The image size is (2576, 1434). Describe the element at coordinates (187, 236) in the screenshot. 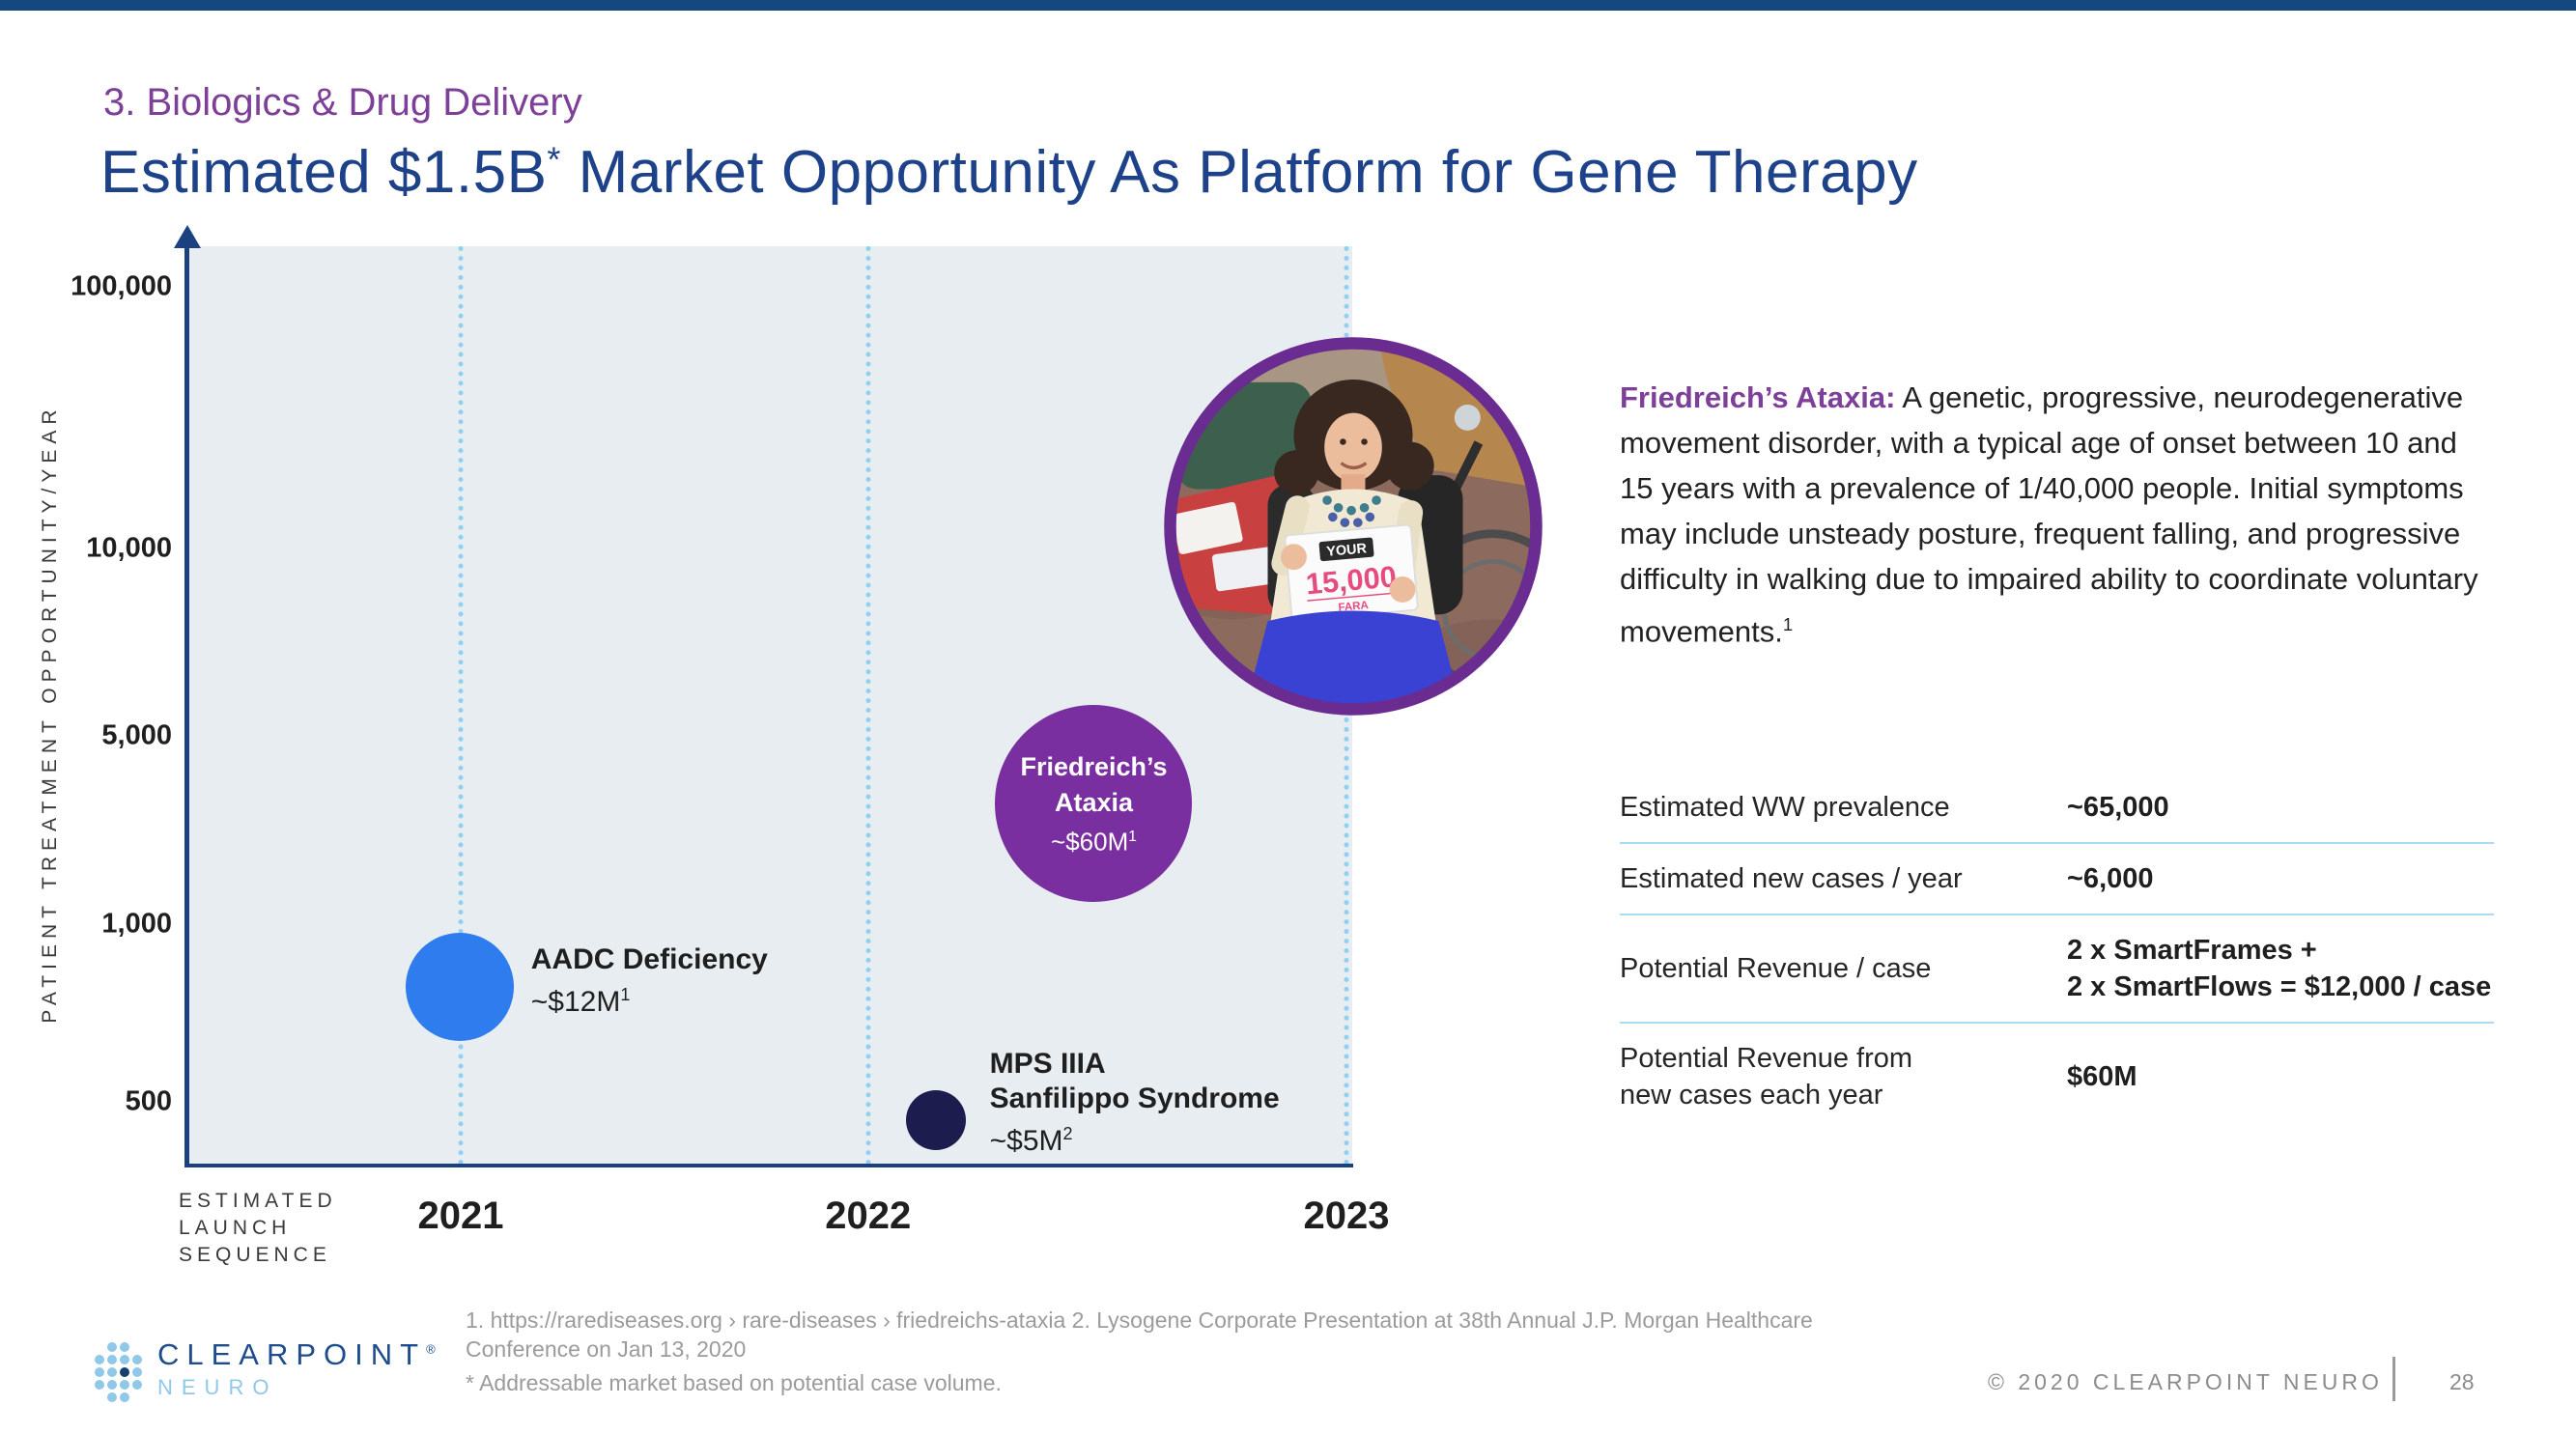

I see `y-axis-arrowhead-icon` at that location.